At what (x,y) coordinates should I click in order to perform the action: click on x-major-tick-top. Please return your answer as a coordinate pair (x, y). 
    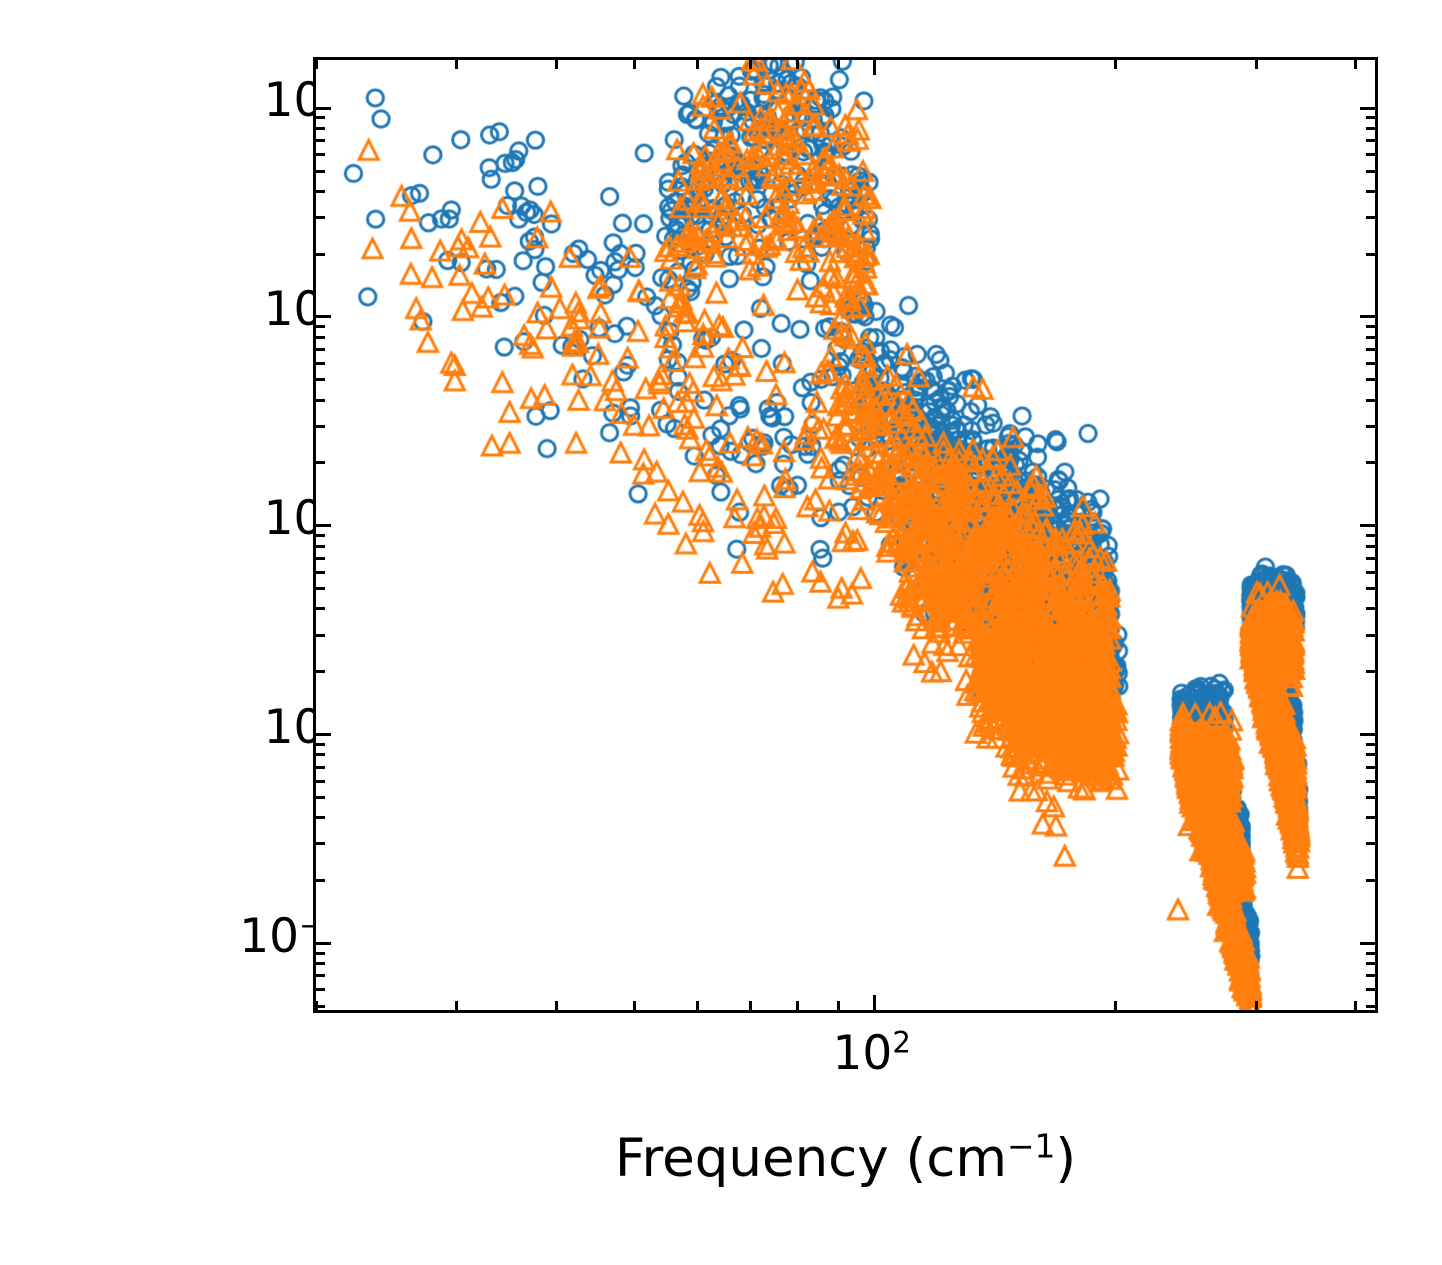
    Looking at the image, I should click on (875, 67).